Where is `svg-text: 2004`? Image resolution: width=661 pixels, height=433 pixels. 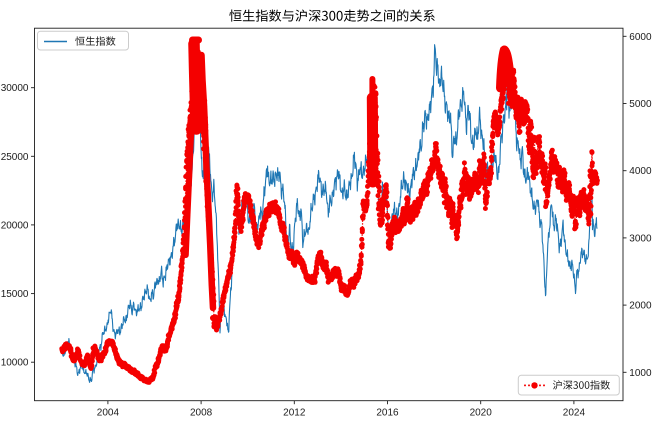 svg-text: 2004 is located at coordinates (108, 413).